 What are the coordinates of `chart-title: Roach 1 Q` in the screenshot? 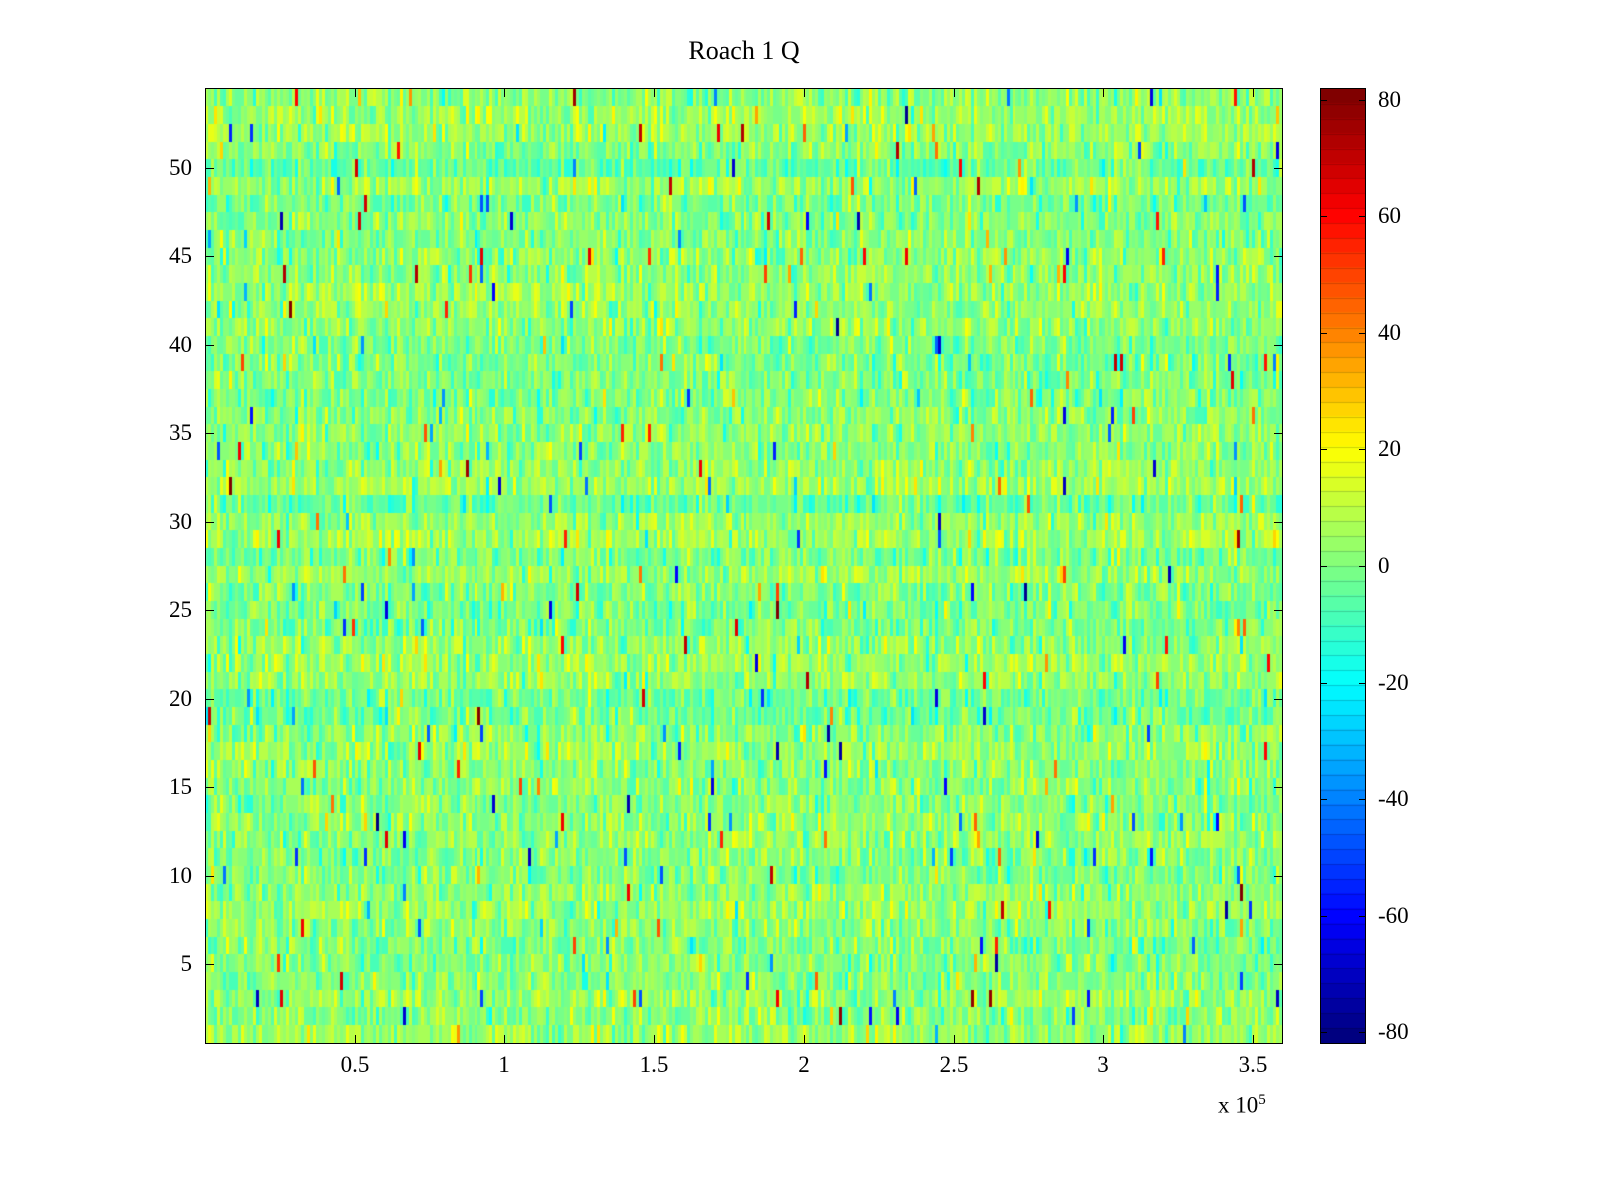 It's located at (744, 50).